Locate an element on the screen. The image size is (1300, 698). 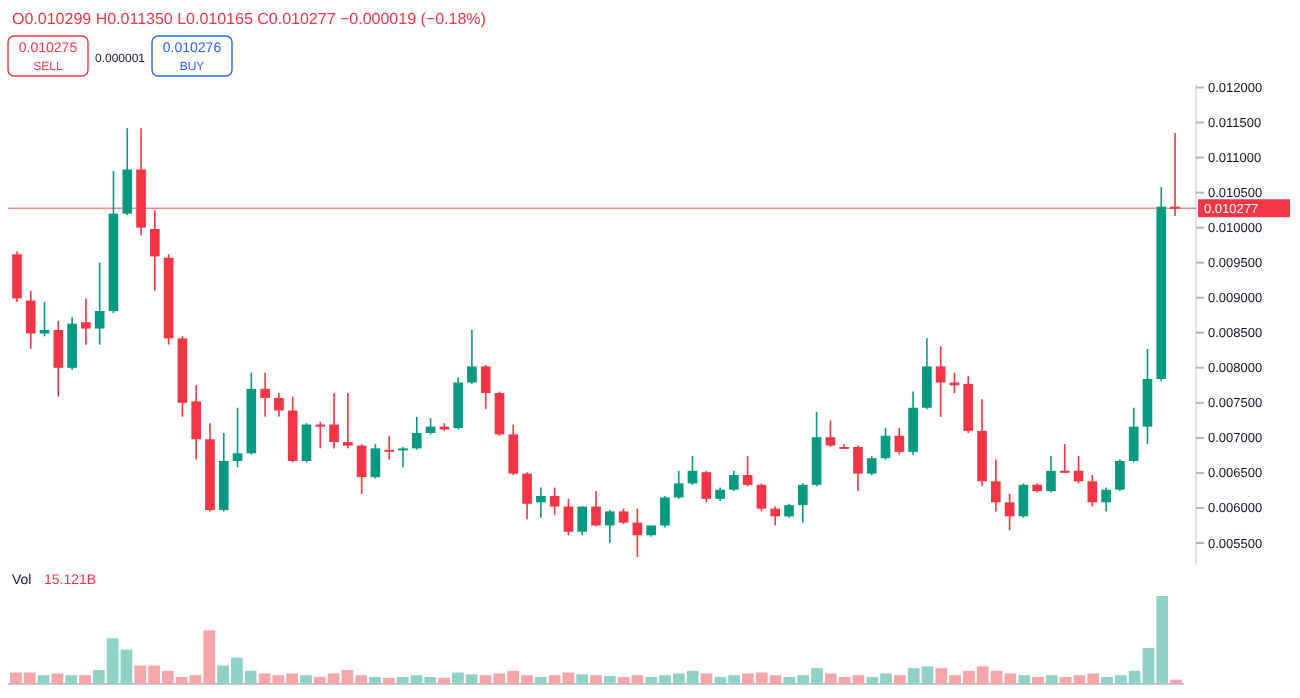
text: O0.010299 H0.011350 L0.010165 C0.010277 −0.000019 (−0.18%) is located at coordinates (249, 19).